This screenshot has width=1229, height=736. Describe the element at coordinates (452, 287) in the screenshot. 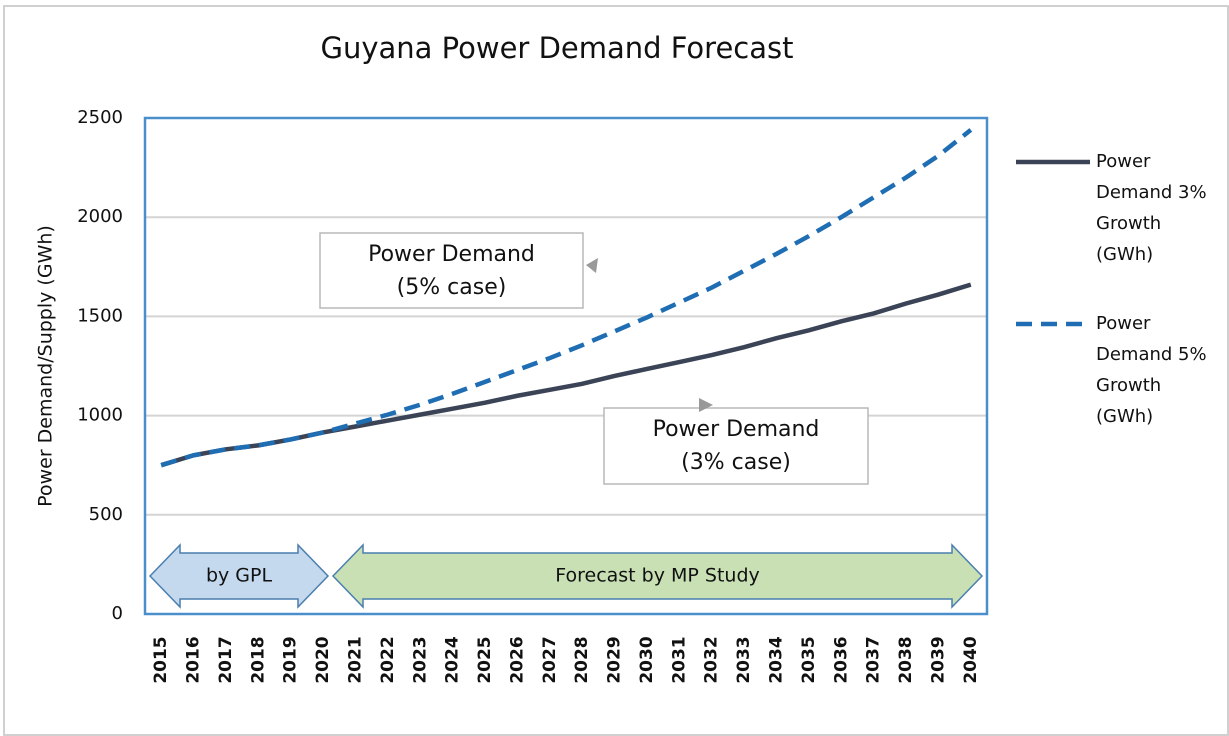

I see `annotation-text: (5% case)` at that location.